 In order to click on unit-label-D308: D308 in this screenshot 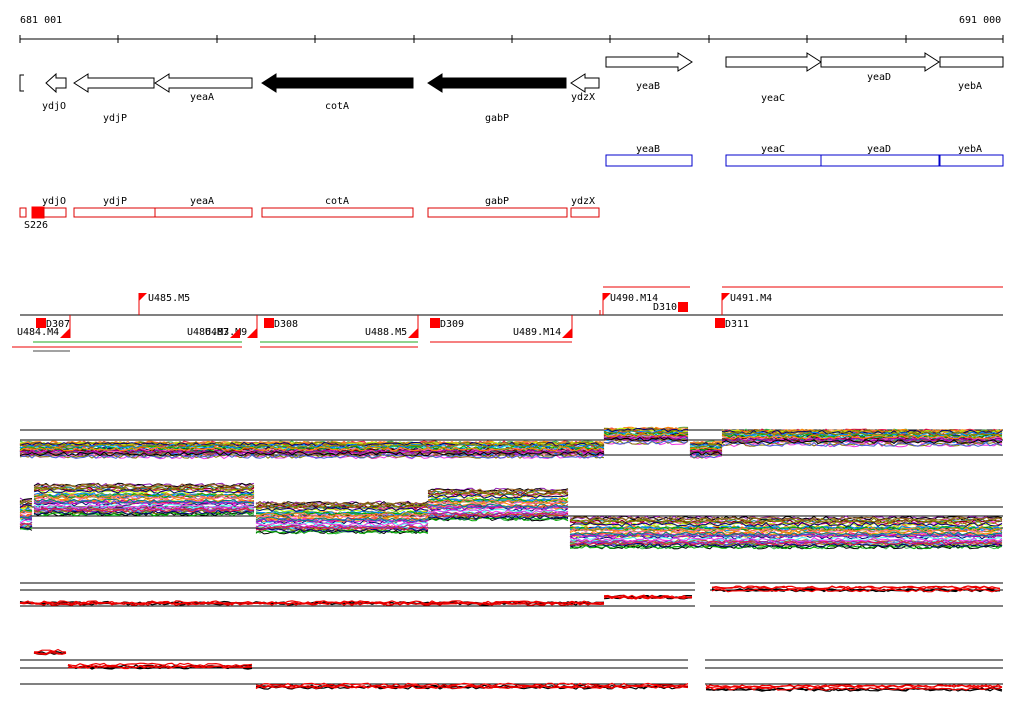, I will do `click(286, 324)`.